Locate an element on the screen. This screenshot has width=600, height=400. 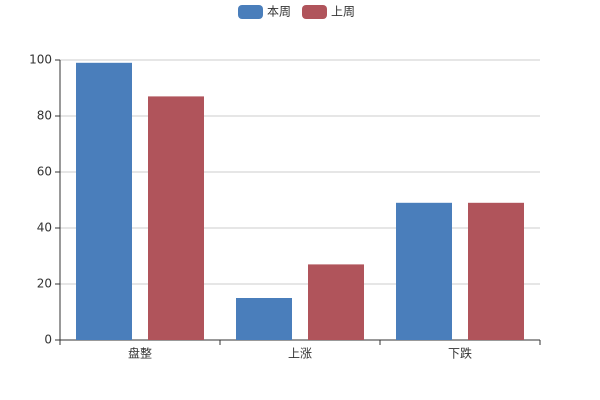
legend-label: 上周 is located at coordinates (343, 12).